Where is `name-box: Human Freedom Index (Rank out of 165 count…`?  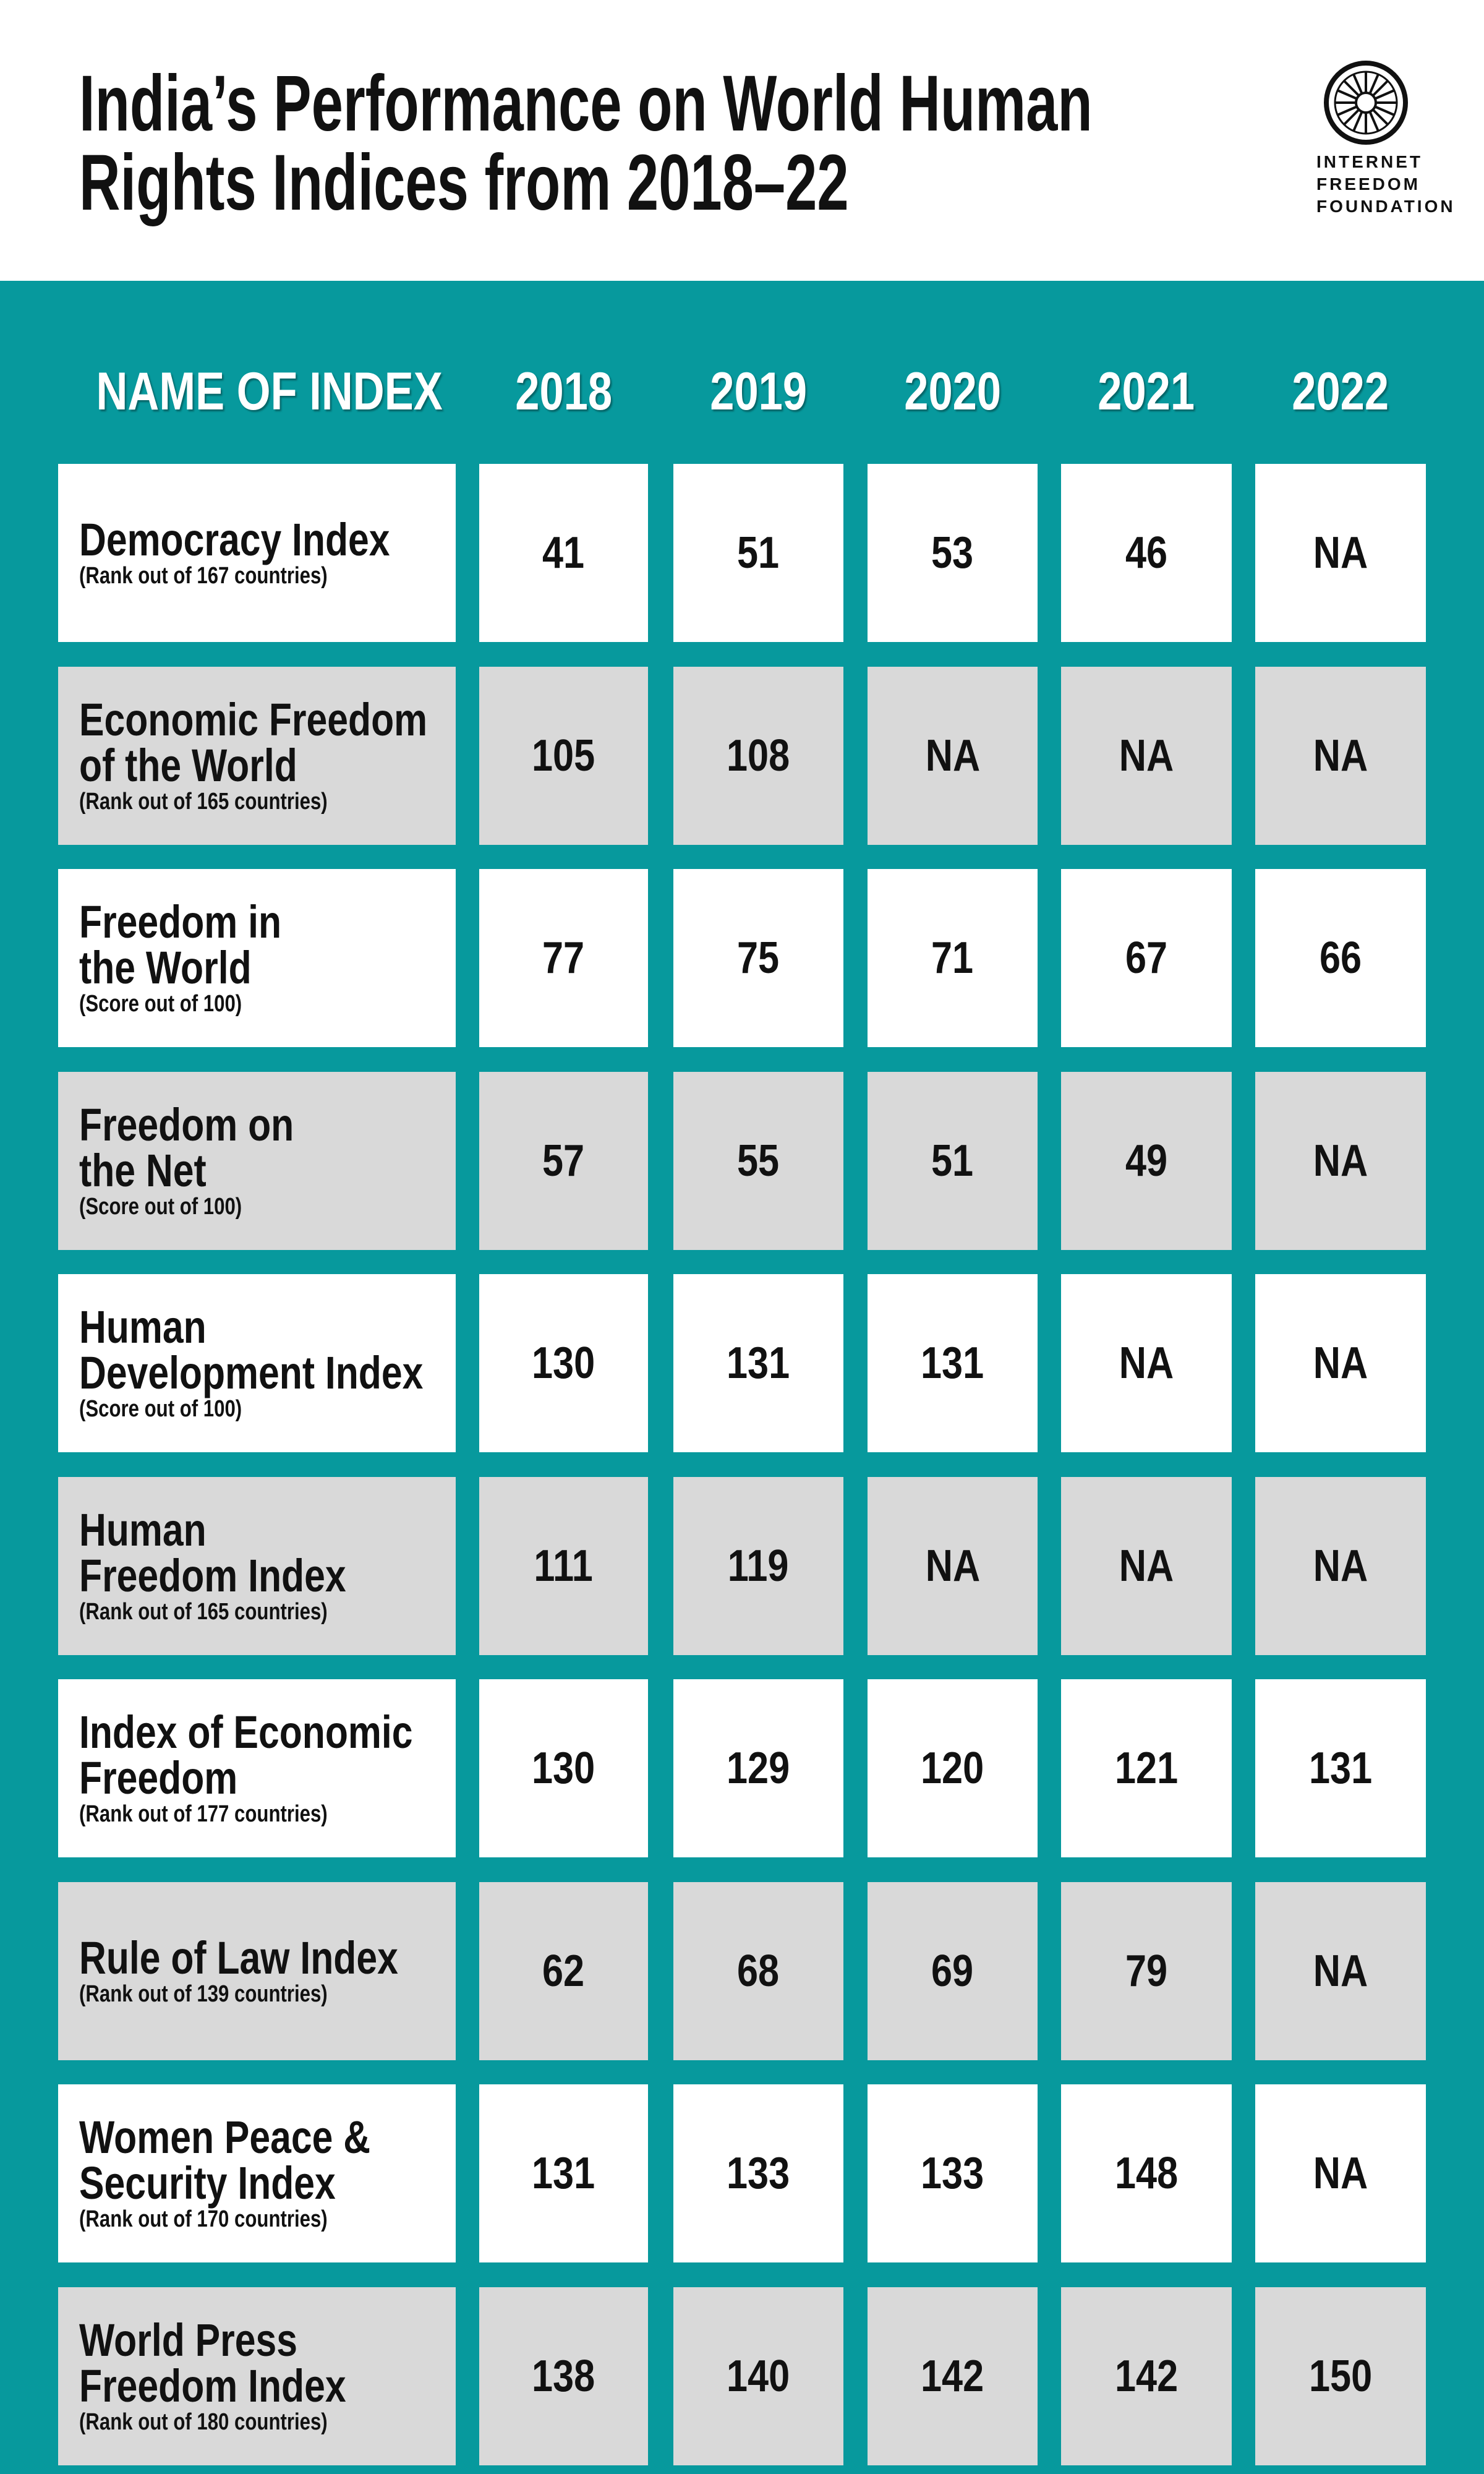
name-box: Human Freedom Index (Rank out of 165 count… is located at coordinates (212, 1566).